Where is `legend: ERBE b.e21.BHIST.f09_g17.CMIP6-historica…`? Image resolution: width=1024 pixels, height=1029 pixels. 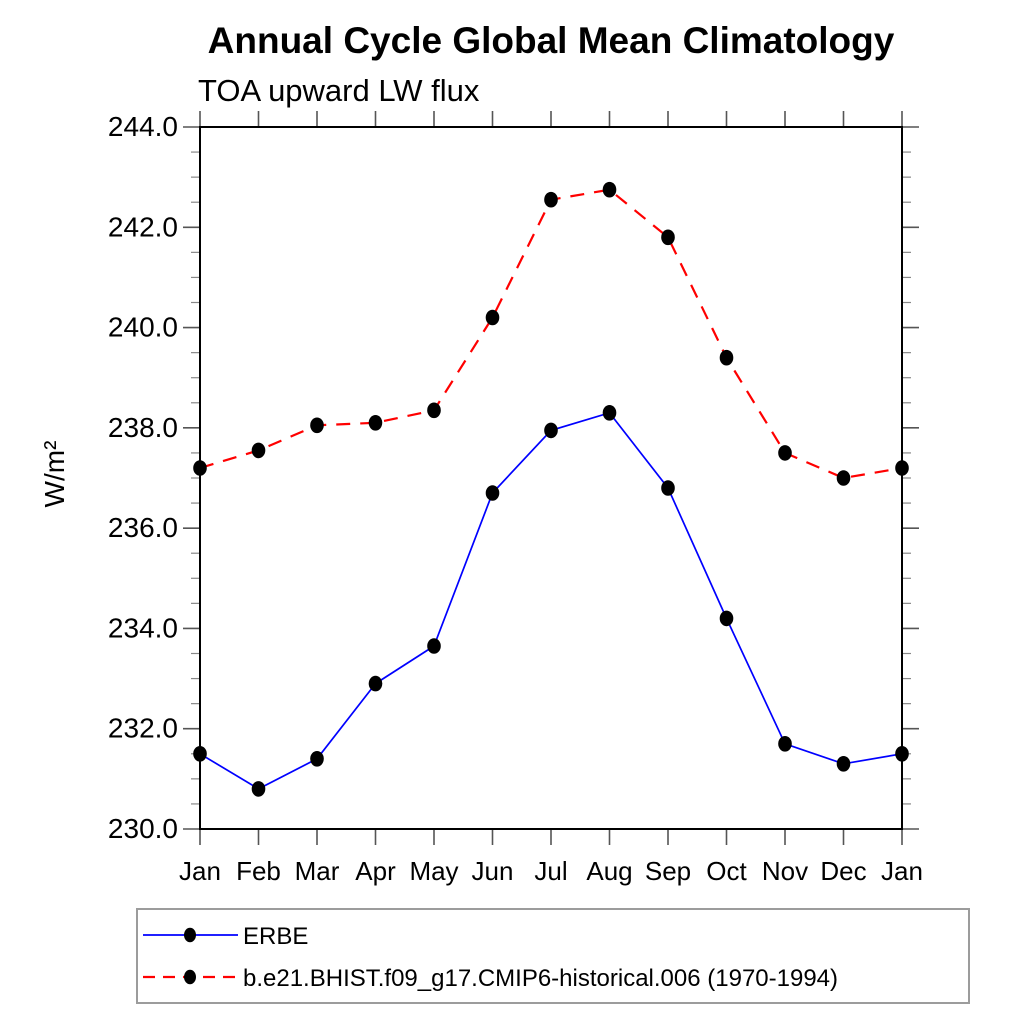 legend: ERBE b.e21.BHIST.f09_g17.CMIP6-historica… is located at coordinates (553, 956).